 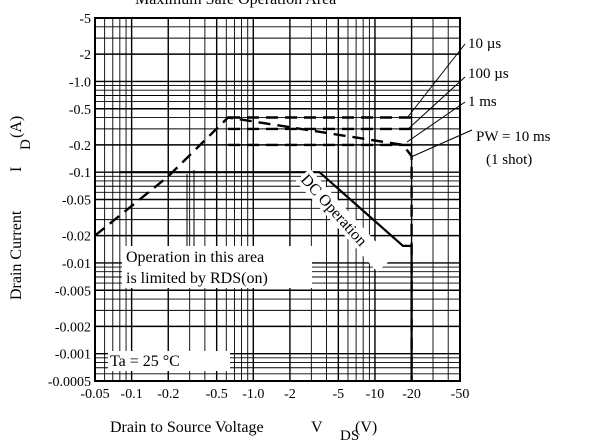 What do you see at coordinates (513, 137) in the screenshot?
I see `label-pw-10ms: PW = 10 ms` at bounding box center [513, 137].